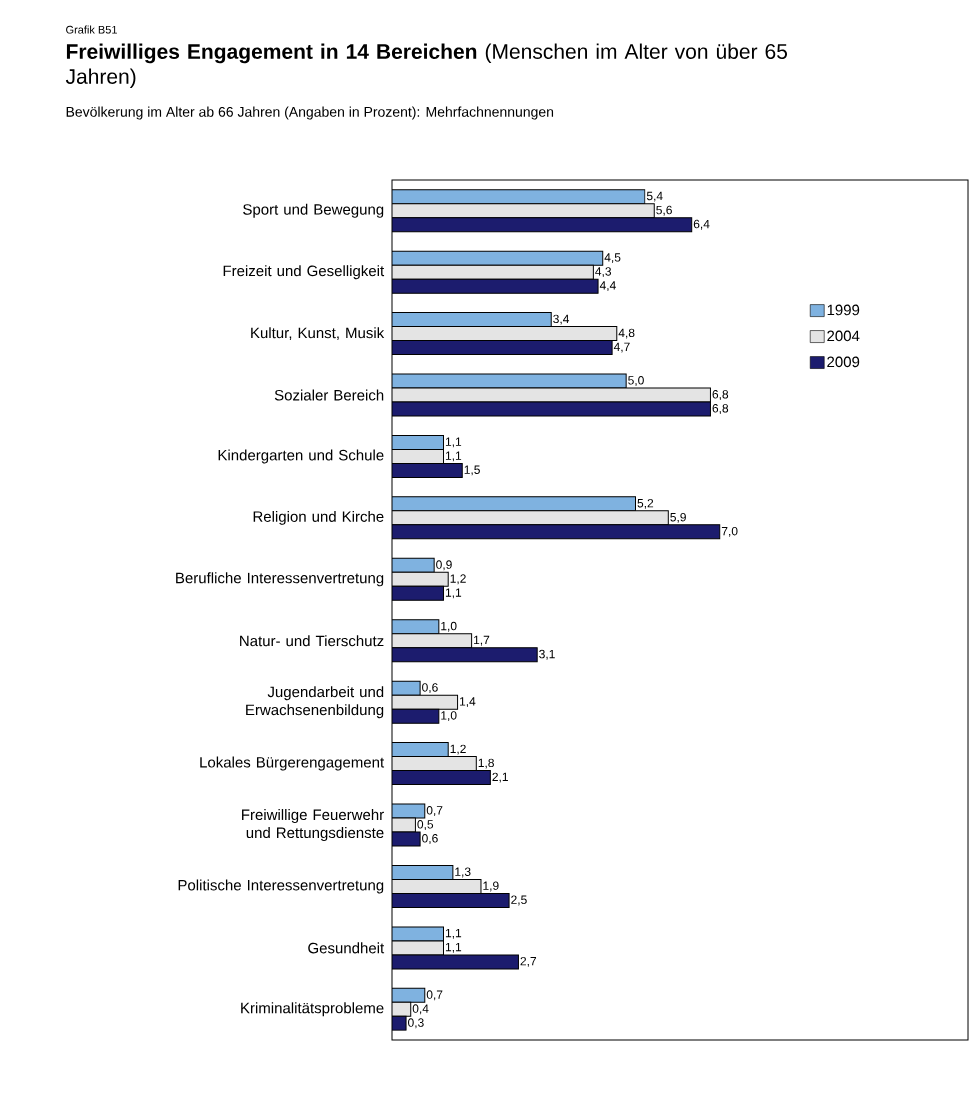 The height and width of the screenshot is (1099, 972). I want to click on chart-title: Freiwilliges Engagement in 14 Bereichen (Menschen im Alter von über 65 Jahren), so click(426, 66).